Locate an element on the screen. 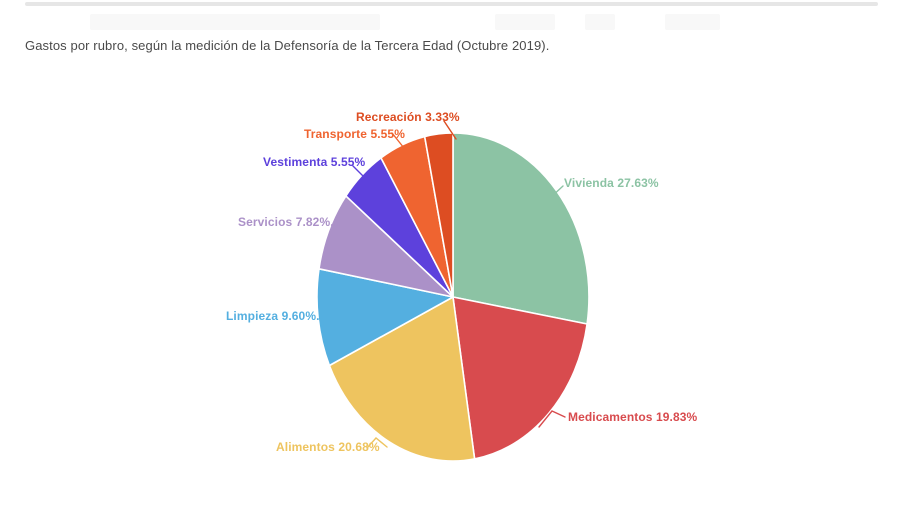 The width and height of the screenshot is (900, 507). pie-label-leader-medicamentos is located at coordinates (552, 419).